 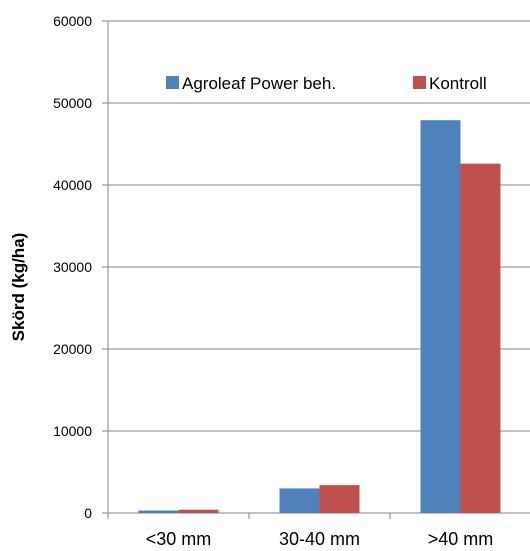 I want to click on y-tick-labels: 0 10000 20000 30000 40000 50000 60000, so click(x=72, y=267).